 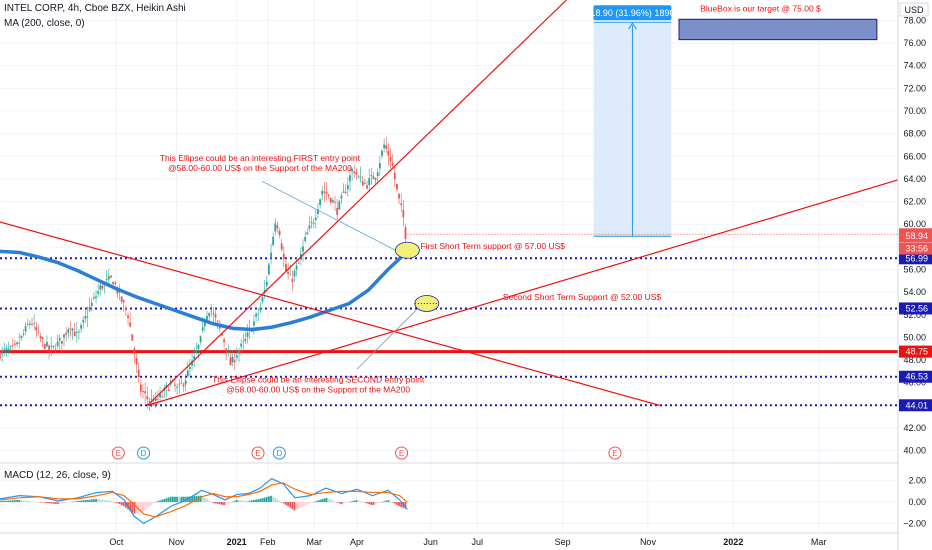 I want to click on time-axis: Oct Nov 2021 Feb Mar Apr Jun Jul Sep Nov 2022 Mar, so click(x=467, y=542).